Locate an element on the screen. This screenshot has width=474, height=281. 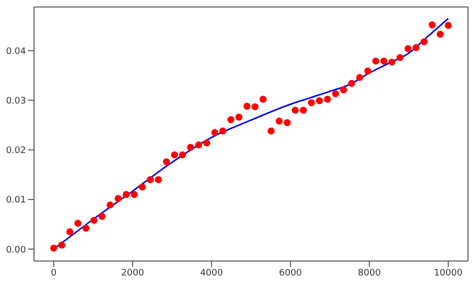
y-tick-label: 0.01 is located at coordinates (16, 201).